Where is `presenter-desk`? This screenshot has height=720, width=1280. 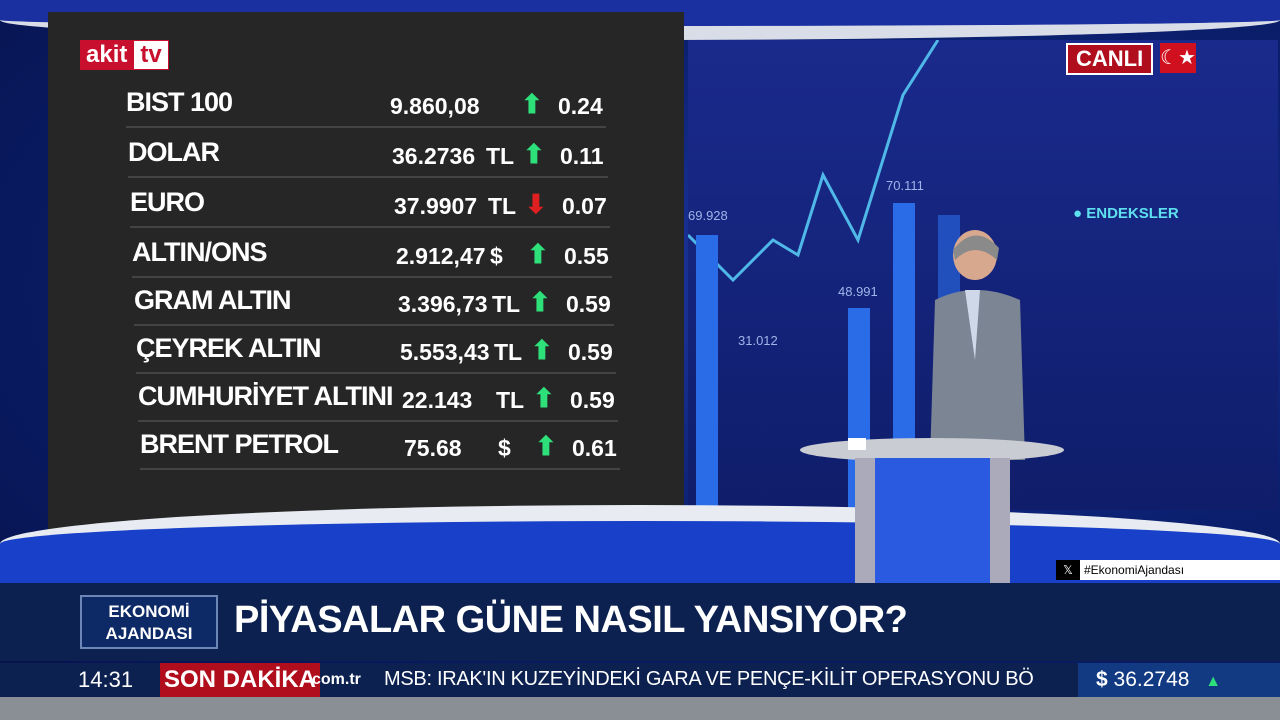
presenter-desk is located at coordinates (932, 513).